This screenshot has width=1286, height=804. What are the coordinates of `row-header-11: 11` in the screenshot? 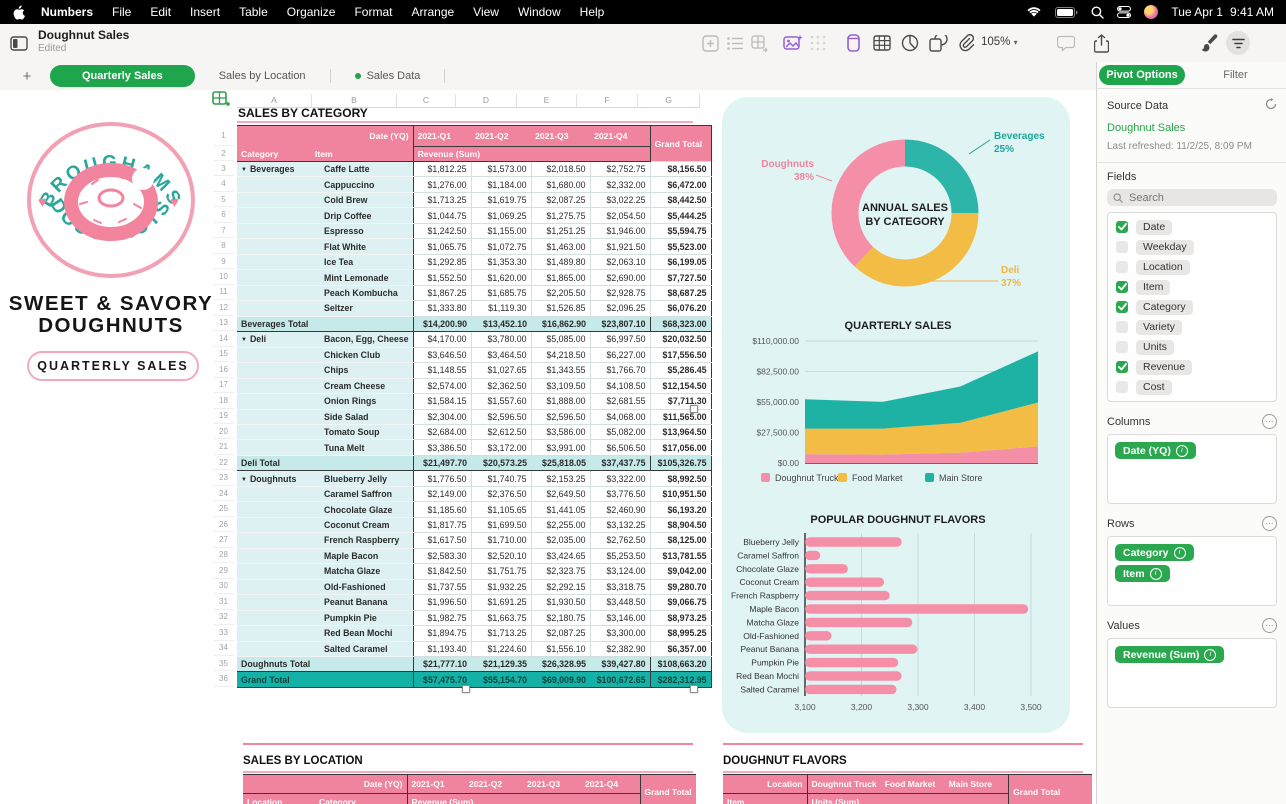 It's located at (223, 293).